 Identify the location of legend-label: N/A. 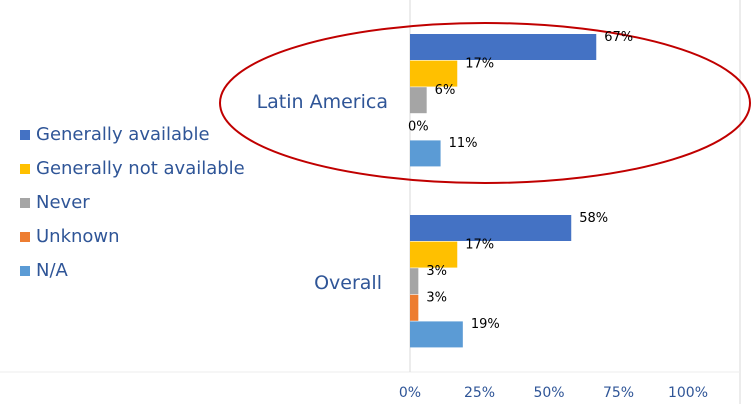
(52, 270).